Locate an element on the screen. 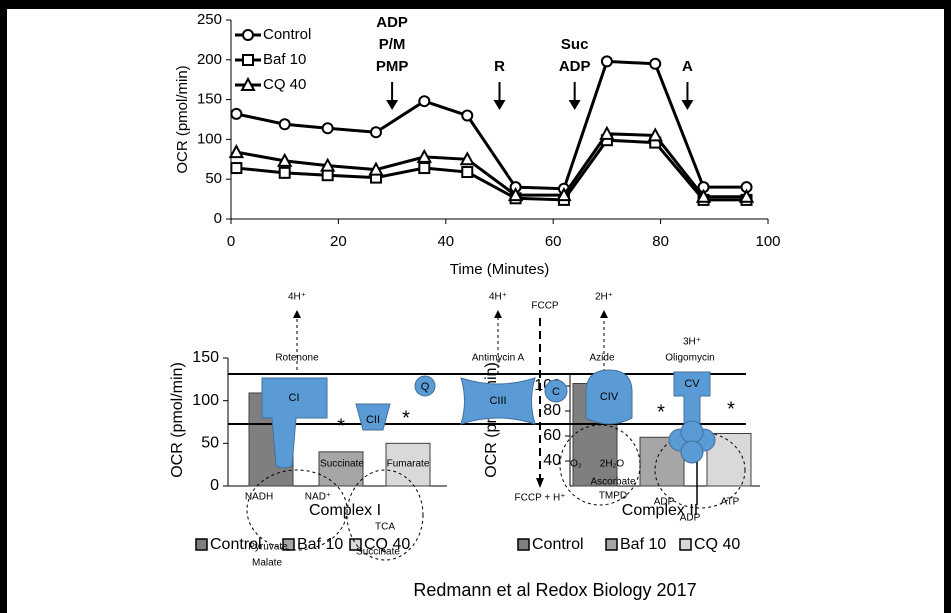 The width and height of the screenshot is (951, 613). right-border is located at coordinates (947, 306).